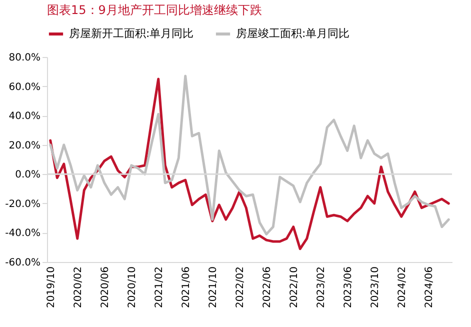 The height and width of the screenshot is (327, 471). Describe the element at coordinates (321, 287) in the screenshot. I see `x-tick-label: 2023/02` at that location.